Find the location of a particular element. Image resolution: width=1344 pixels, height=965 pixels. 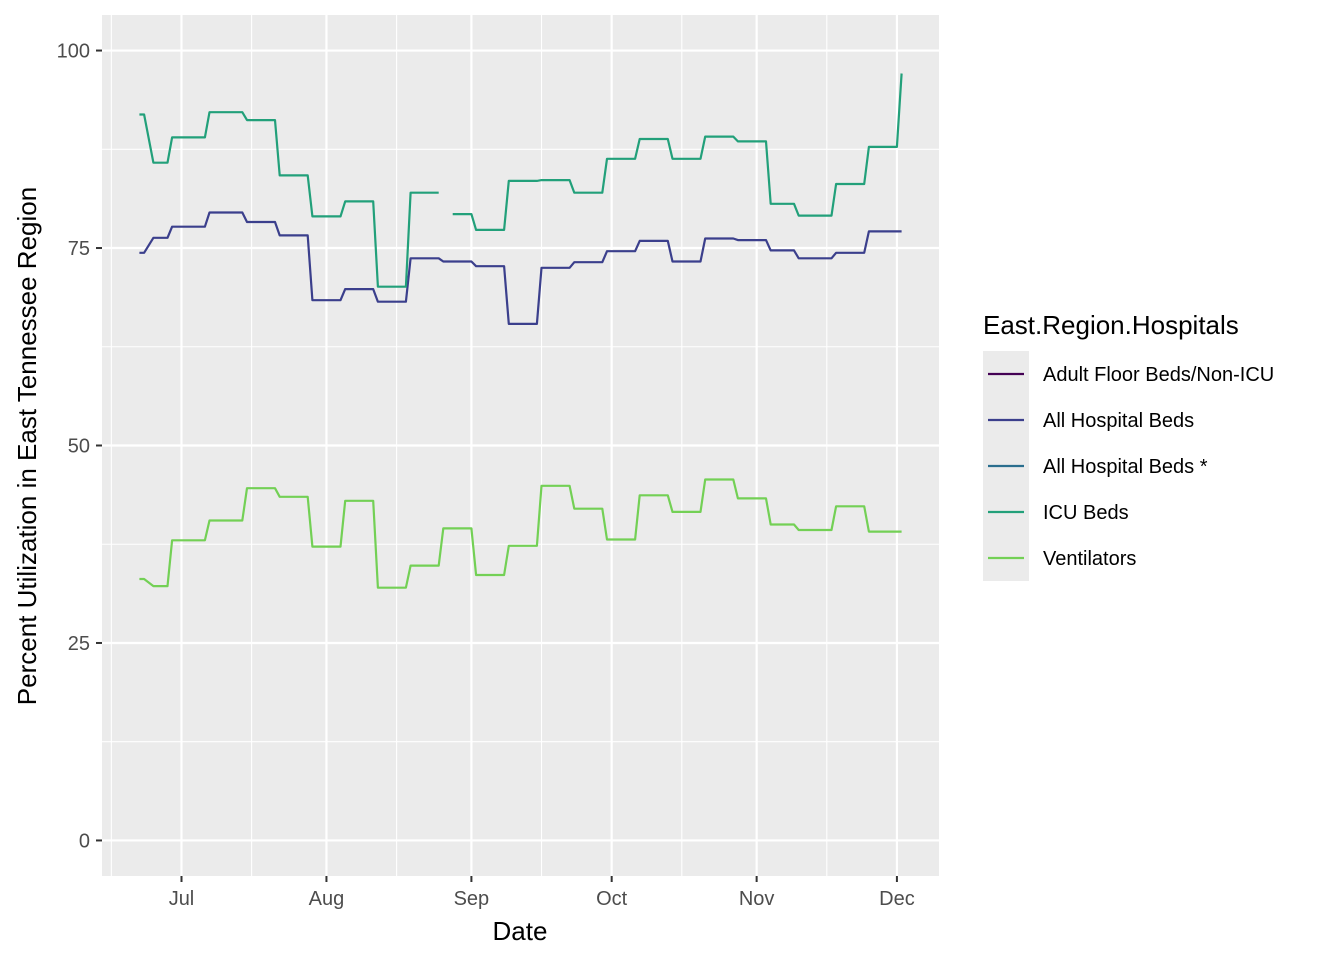

x-tick-label: Aug is located at coordinates (327, 899).